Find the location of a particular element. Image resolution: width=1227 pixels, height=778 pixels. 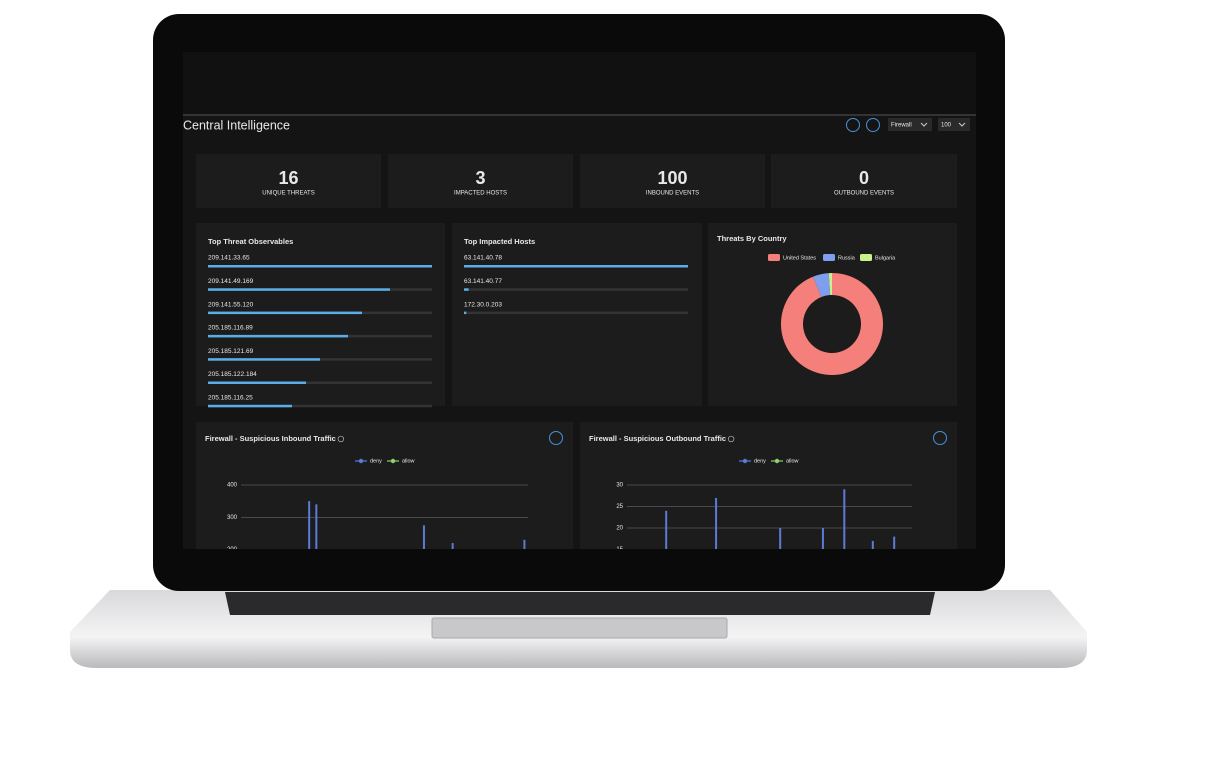

kpi-label: IMPACTED HOSTS is located at coordinates (480, 194).